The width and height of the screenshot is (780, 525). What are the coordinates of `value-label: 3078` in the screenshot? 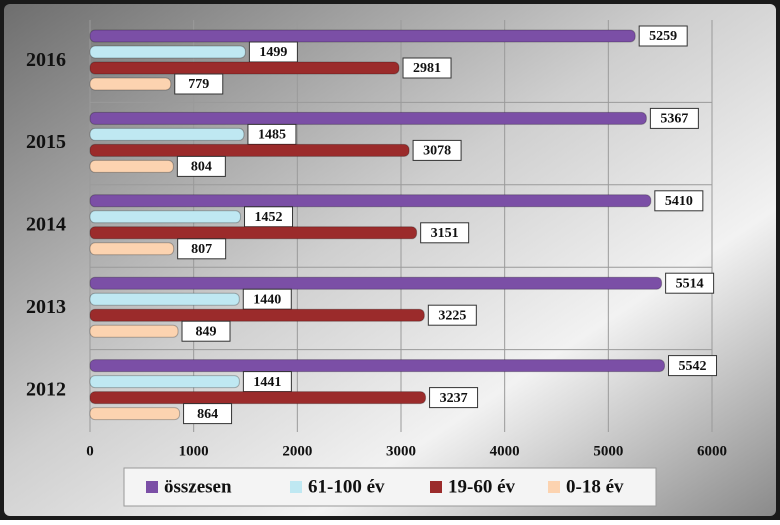 It's located at (437, 151).